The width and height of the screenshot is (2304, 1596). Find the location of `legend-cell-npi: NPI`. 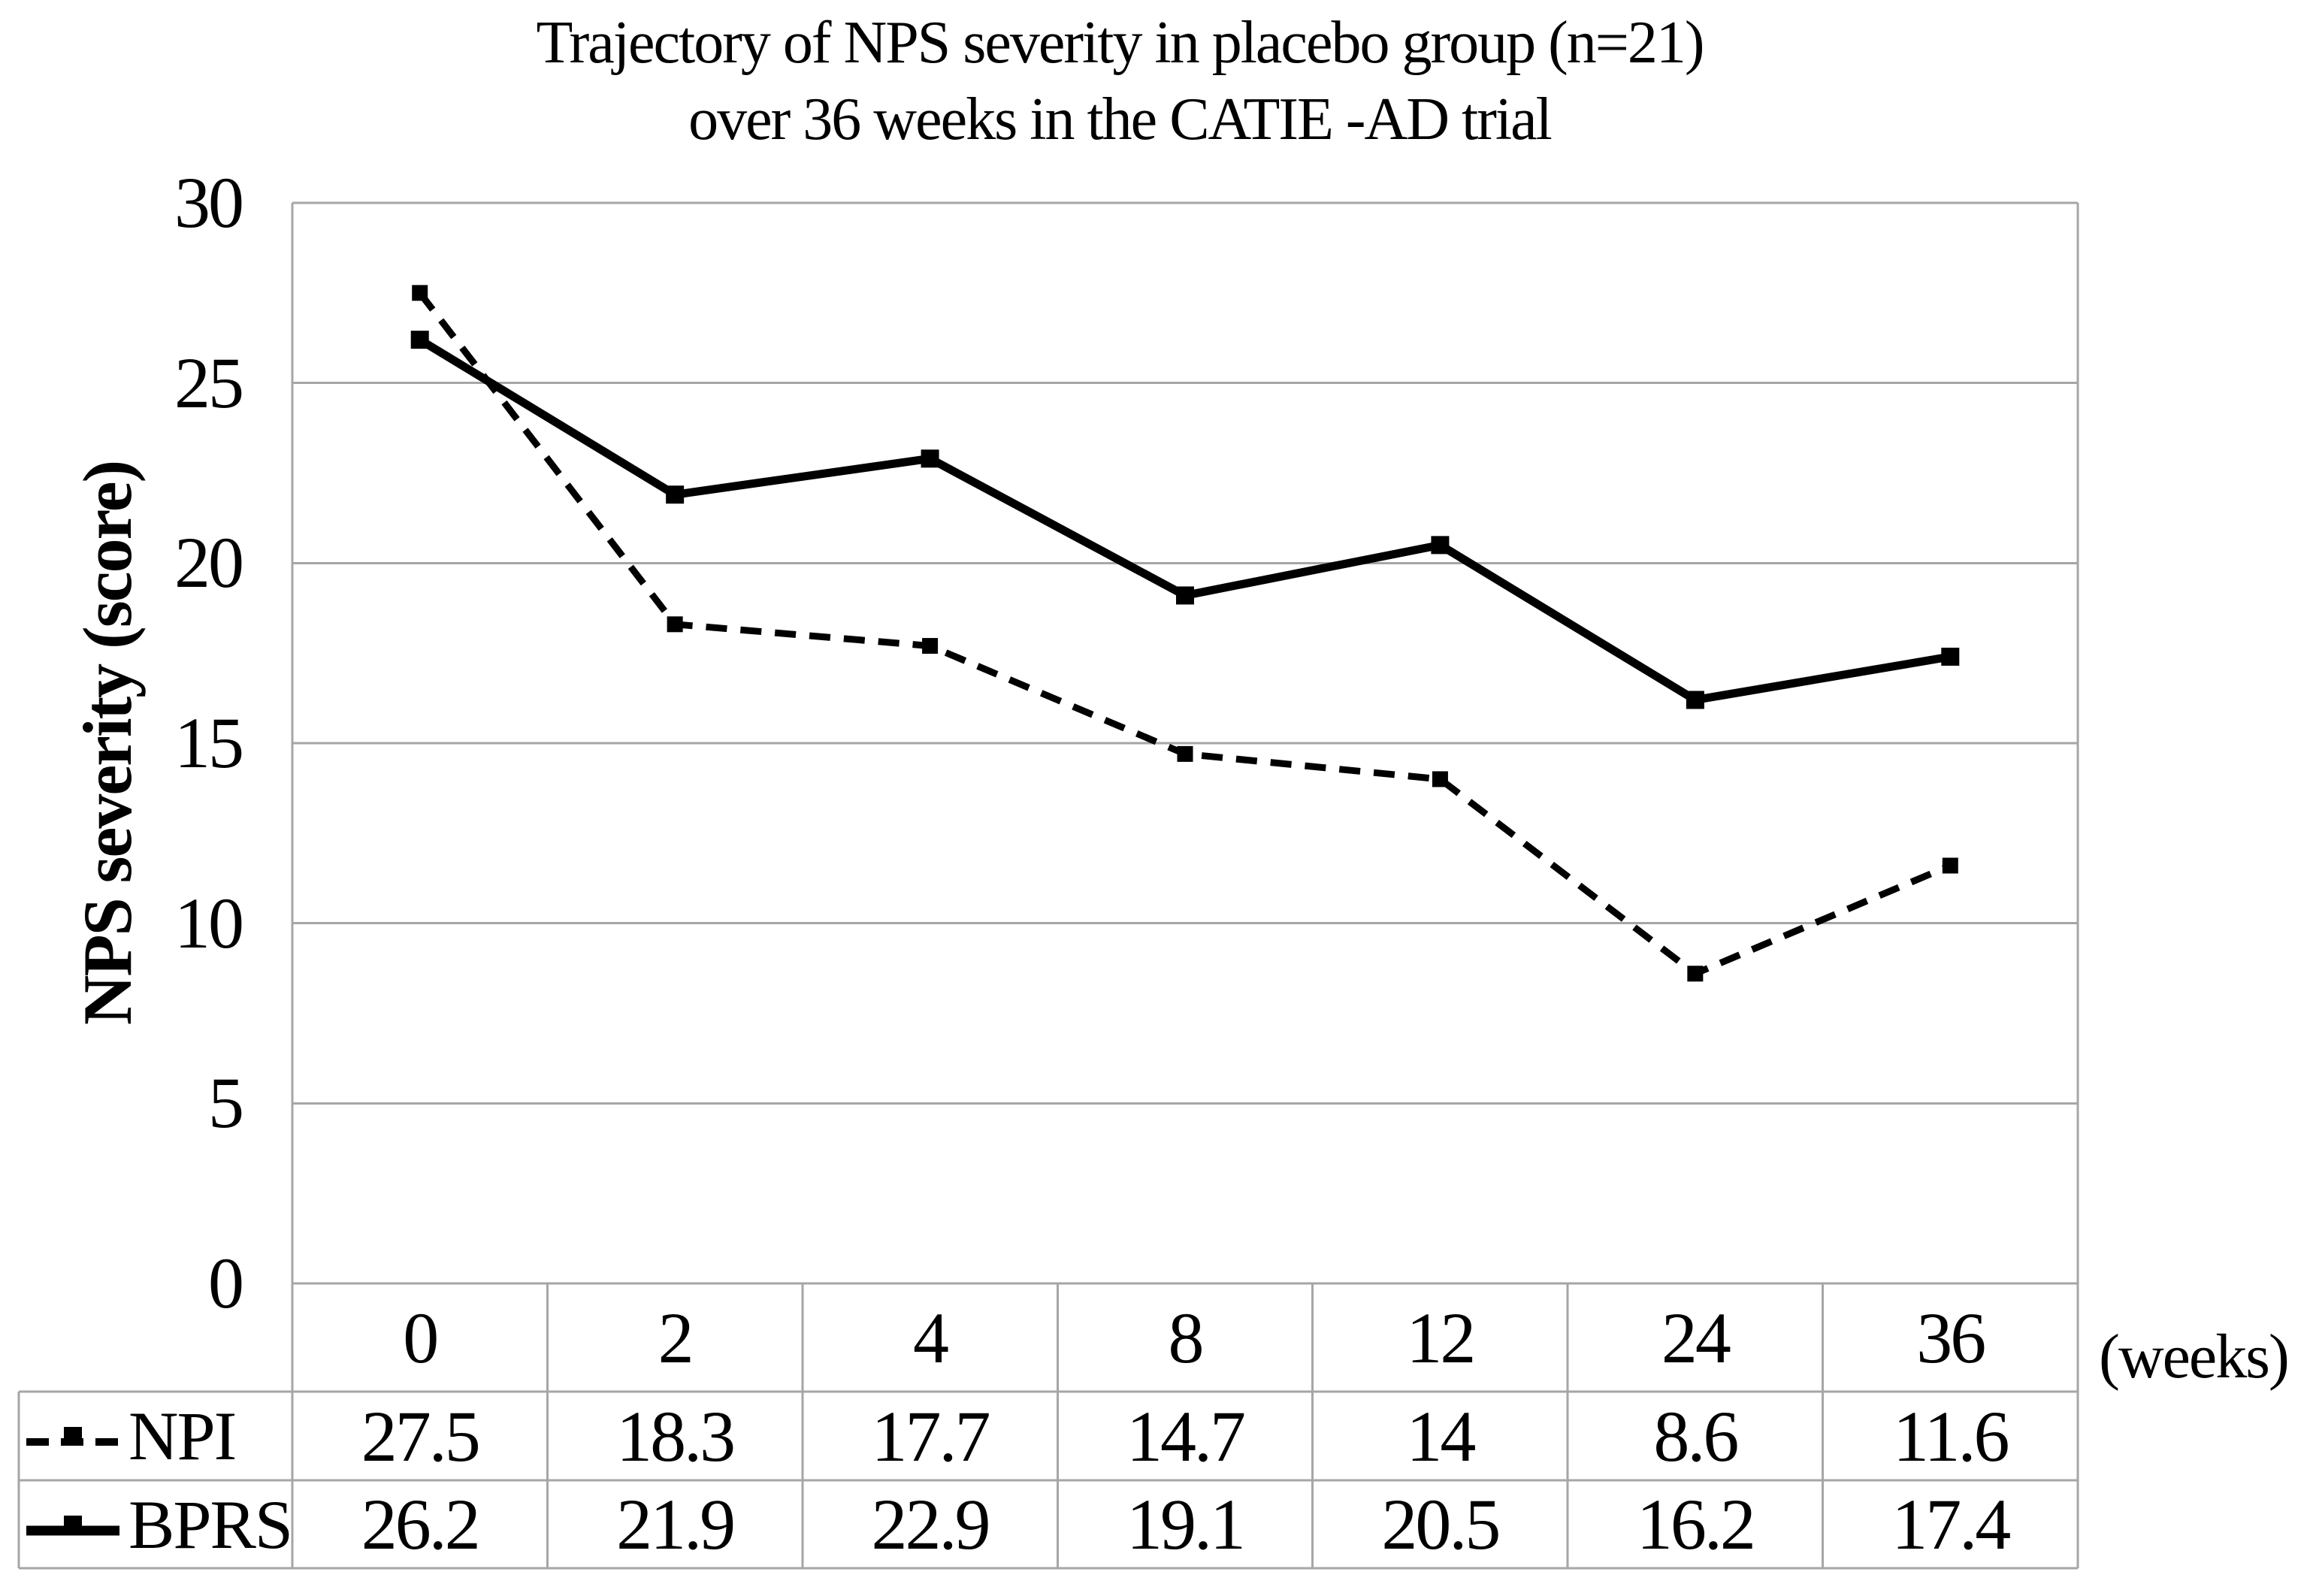

legend-cell-npi: NPI is located at coordinates (155, 1436).